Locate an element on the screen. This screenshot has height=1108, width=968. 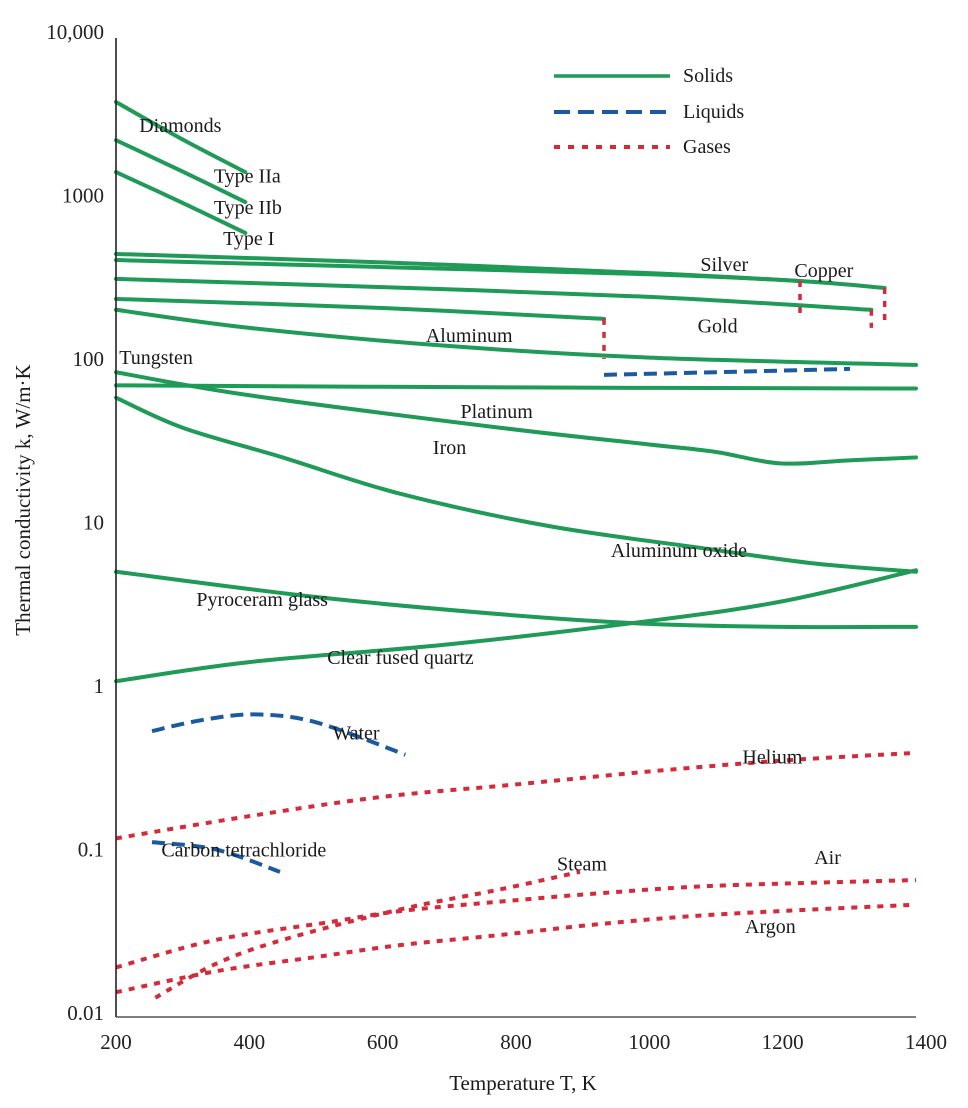
series-helium is located at coordinates (516, 795).